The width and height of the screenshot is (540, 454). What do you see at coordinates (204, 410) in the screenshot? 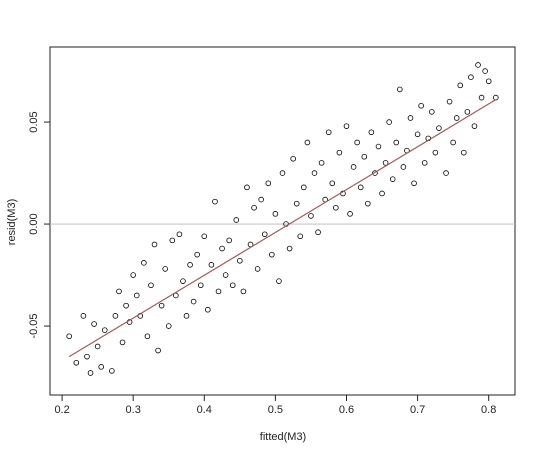
I see `x-tick-label: 0.4` at bounding box center [204, 410].